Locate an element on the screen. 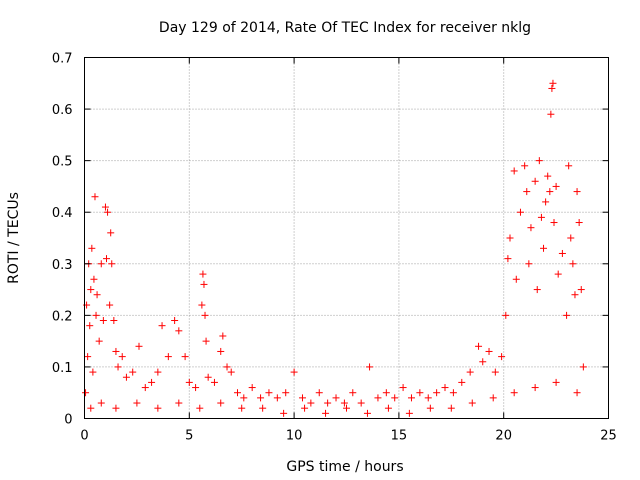  x-tick-label: 15 is located at coordinates (399, 436).